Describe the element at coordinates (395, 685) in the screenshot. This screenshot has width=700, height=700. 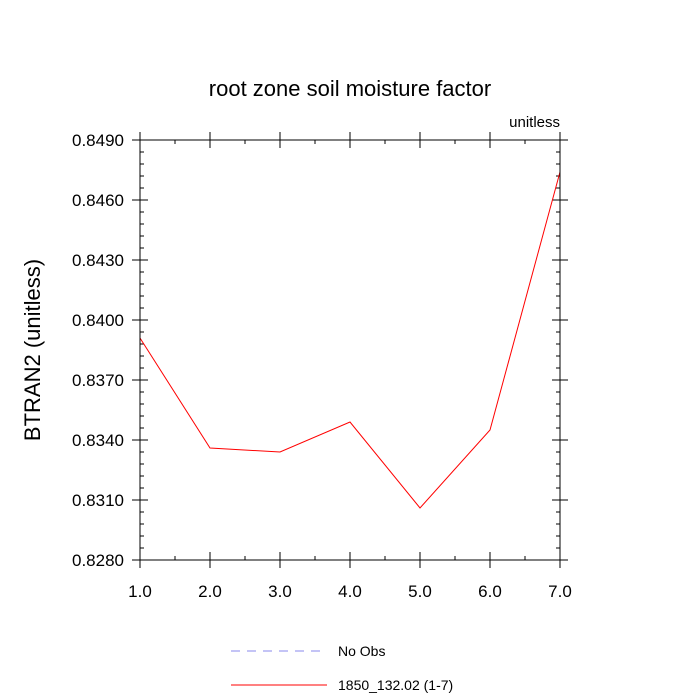
I see `legend-label: 1850_132.02 (1-7)` at that location.